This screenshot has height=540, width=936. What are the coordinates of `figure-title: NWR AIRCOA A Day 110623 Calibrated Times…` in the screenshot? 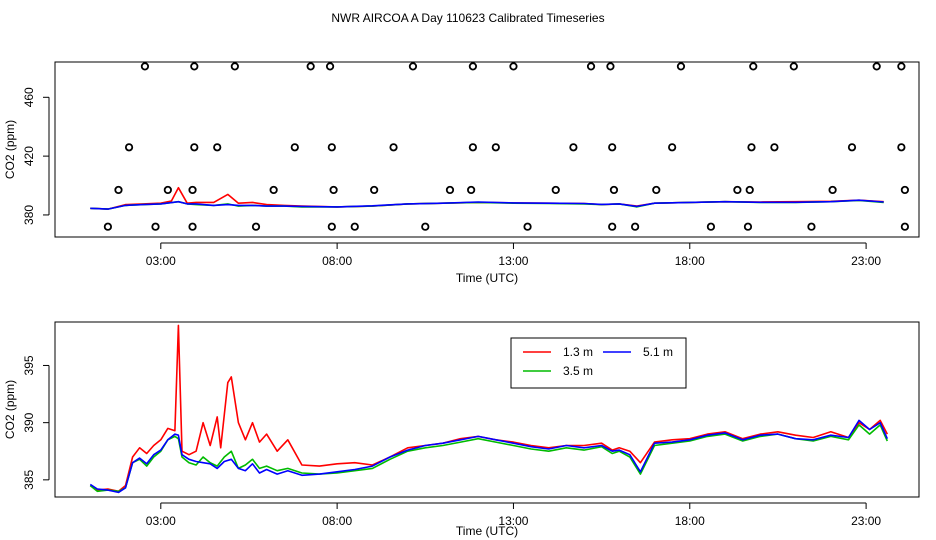 It's located at (467, 18).